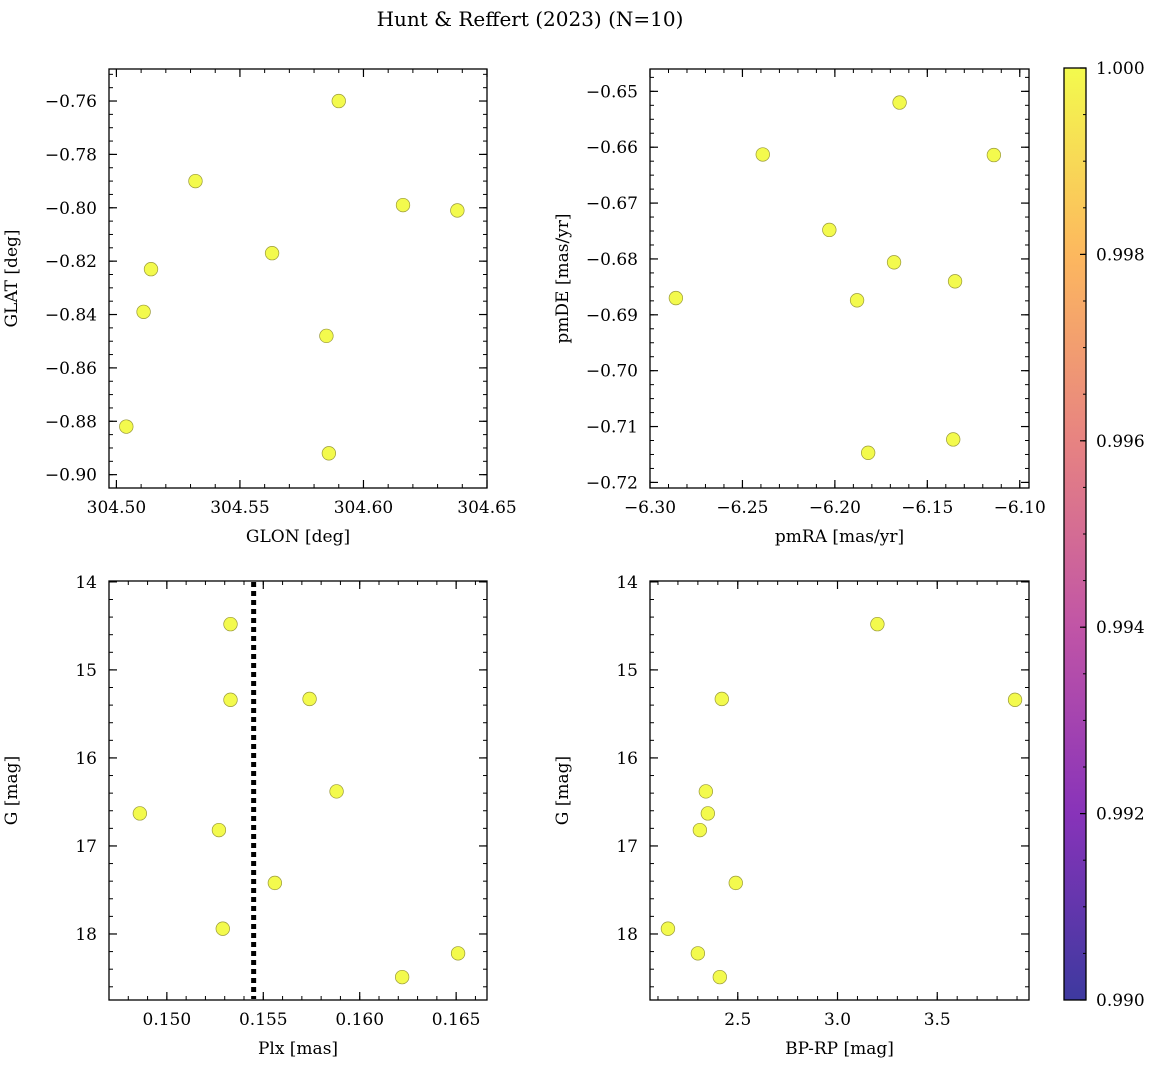 The height and width of the screenshot is (1068, 1161). What do you see at coordinates (1120, 815) in the screenshot?
I see `colorbar-tick-label: 0.992` at bounding box center [1120, 815].